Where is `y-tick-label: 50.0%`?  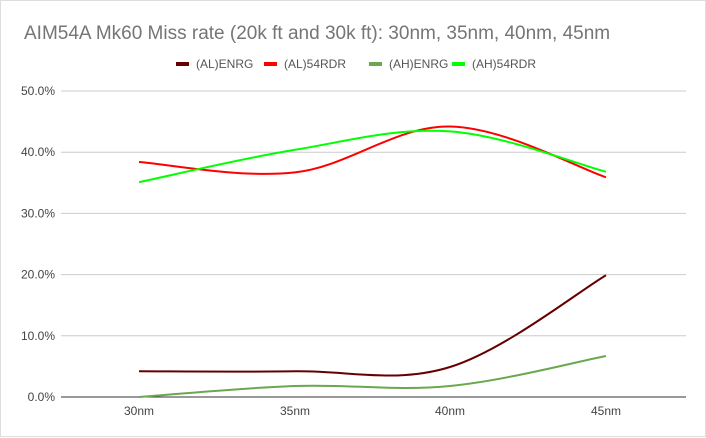 y-tick-label: 50.0% is located at coordinates (38, 91).